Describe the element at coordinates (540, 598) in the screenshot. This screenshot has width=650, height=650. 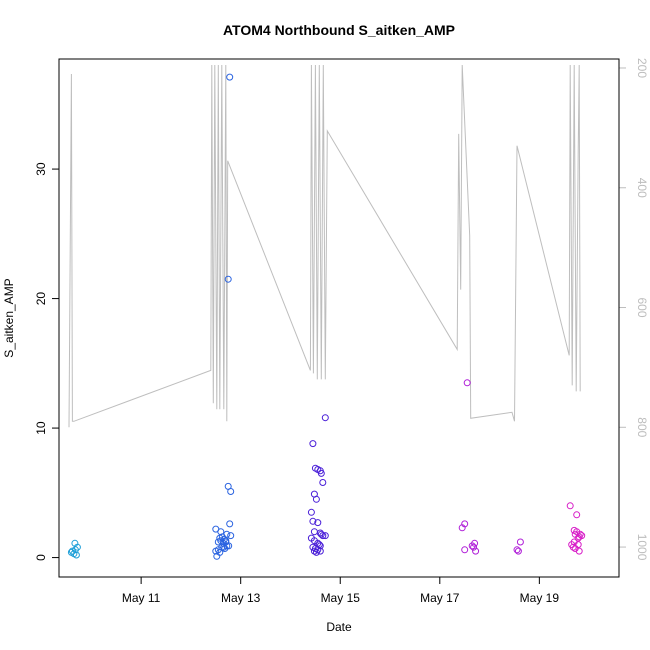
I see `x-tick-label: May 19` at that location.